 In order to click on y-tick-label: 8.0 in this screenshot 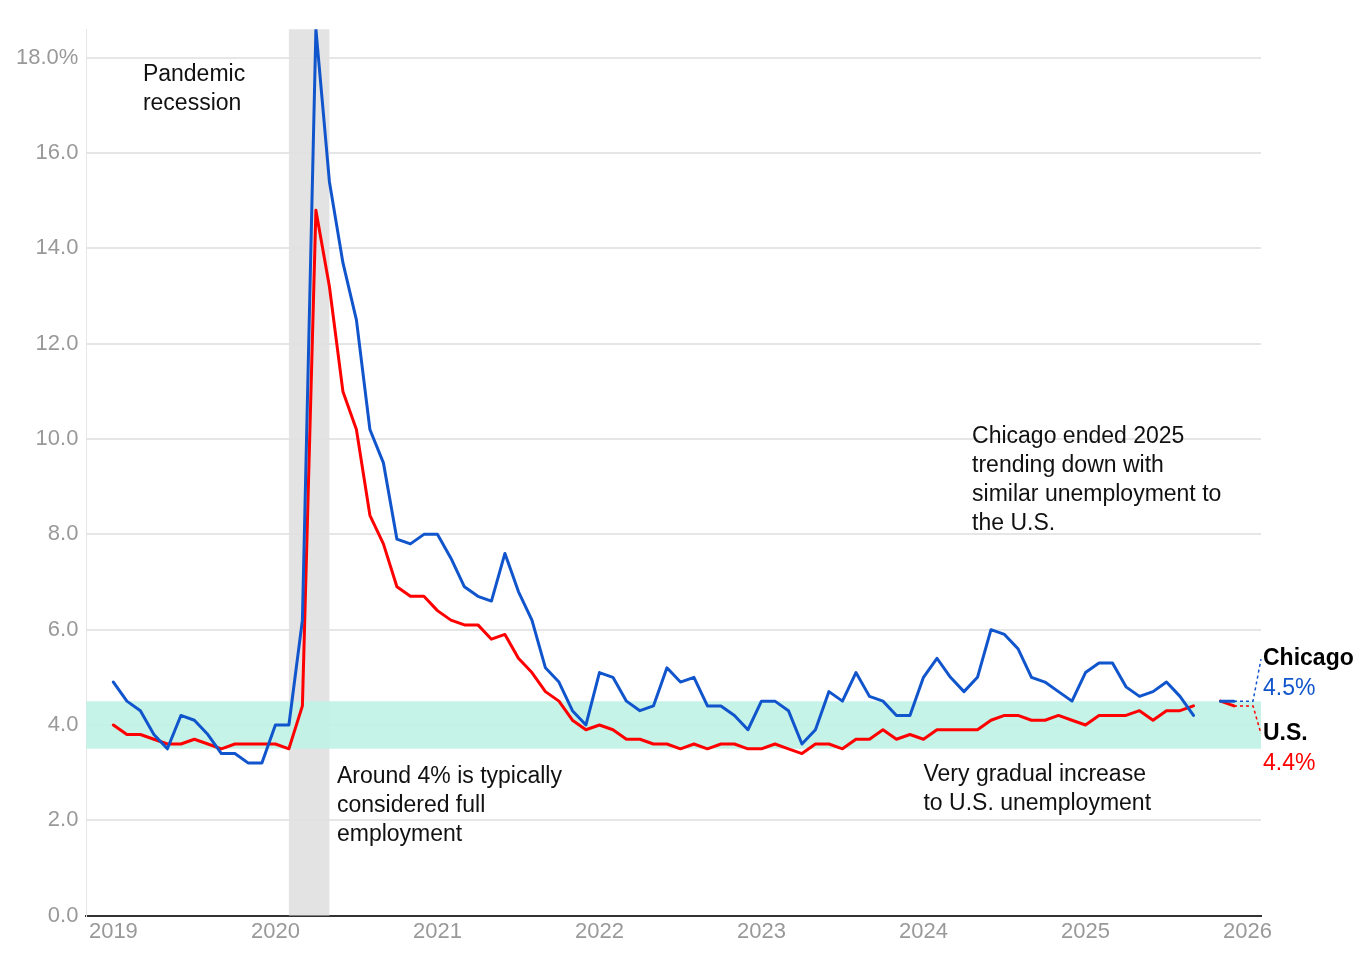, I will do `click(63, 533)`.